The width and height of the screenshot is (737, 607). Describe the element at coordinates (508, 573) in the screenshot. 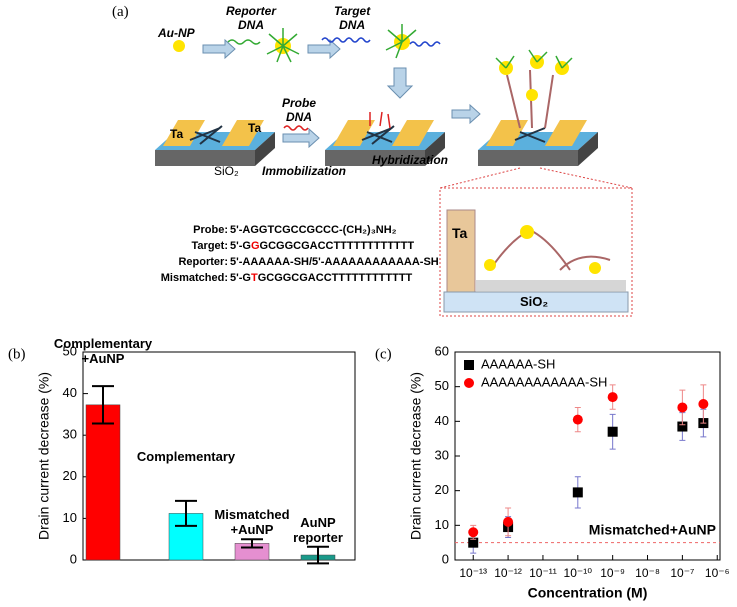

I see `x-tick-label: 10⁻¹²` at that location.